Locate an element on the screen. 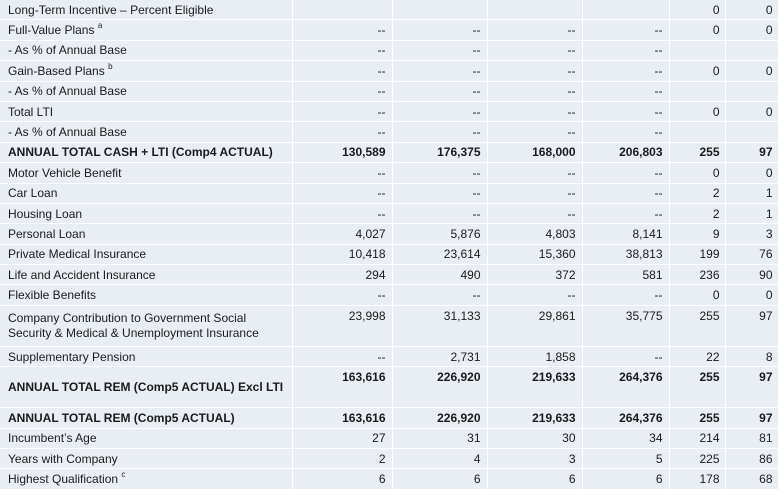 This screenshot has height=490, width=778. table-cell: 76 is located at coordinates (751, 255).